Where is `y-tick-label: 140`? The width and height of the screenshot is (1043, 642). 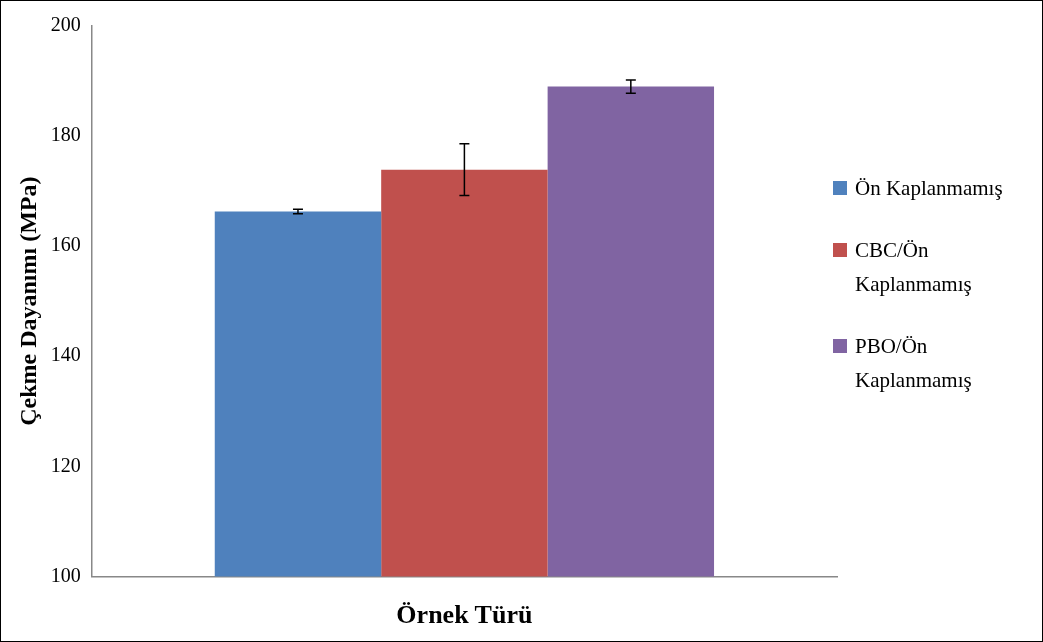
y-tick-label: 140 is located at coordinates (65, 354).